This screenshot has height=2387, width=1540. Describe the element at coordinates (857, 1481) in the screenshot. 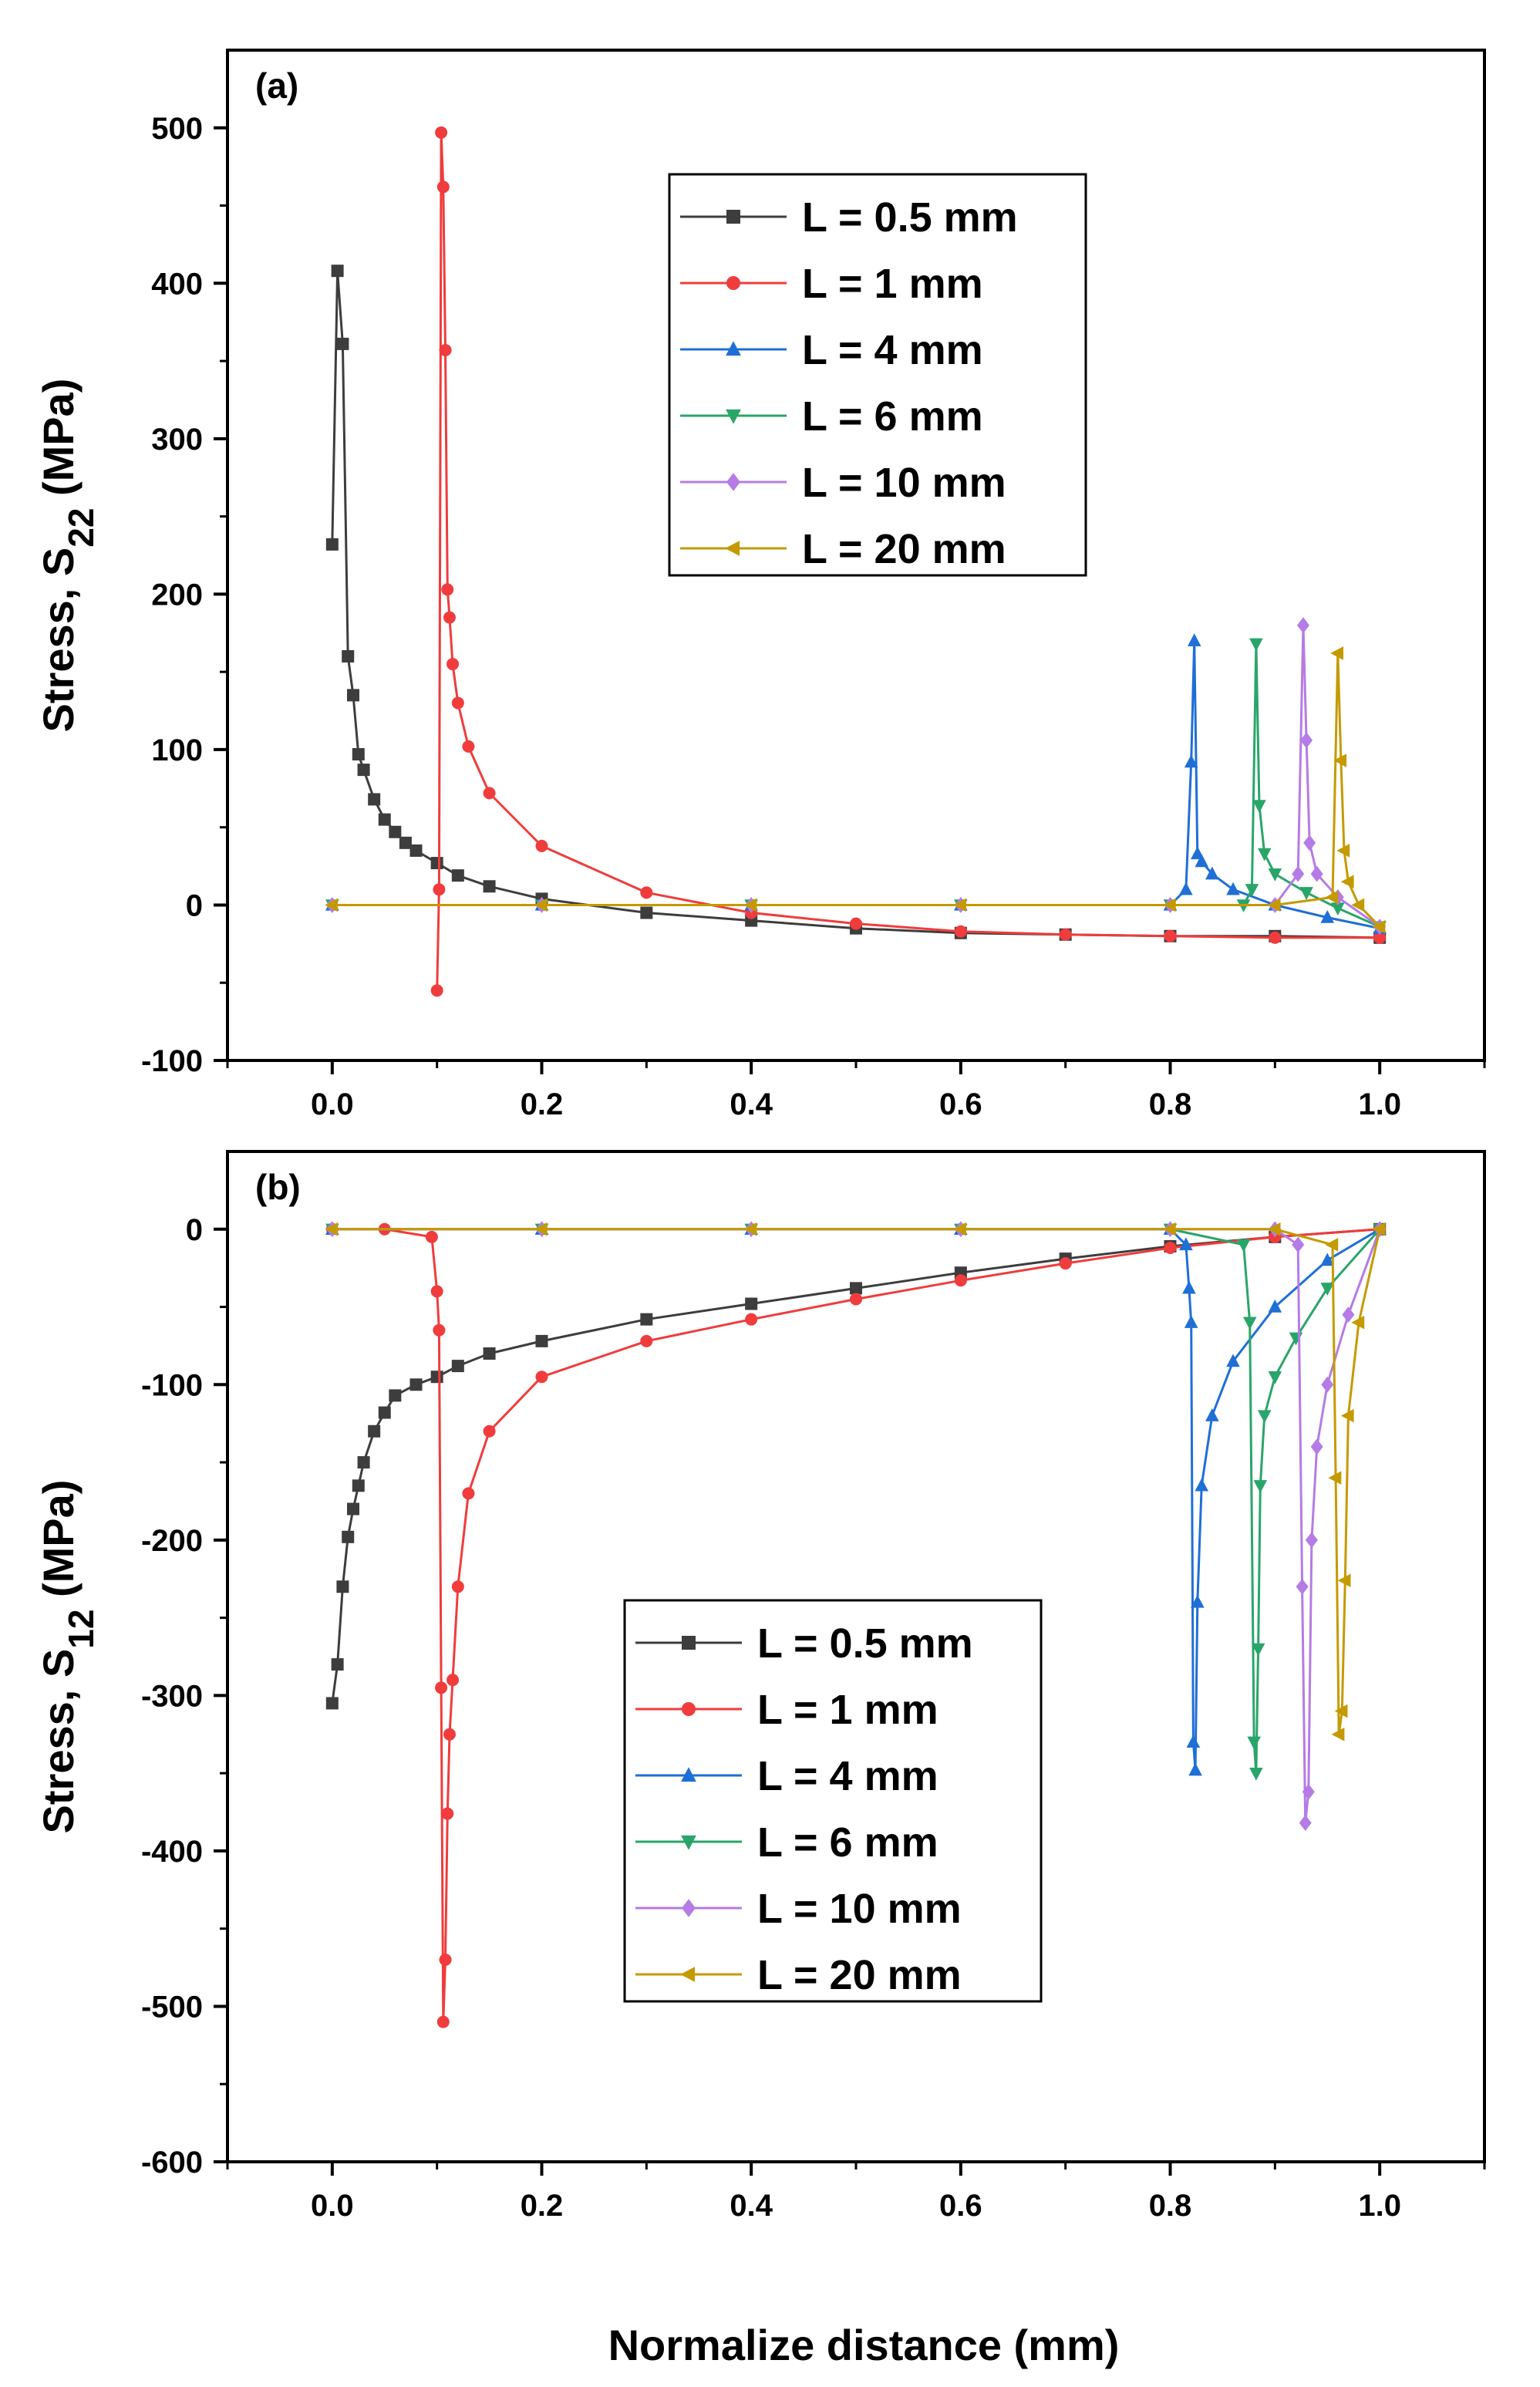

I see `panel-b-series-line` at that location.